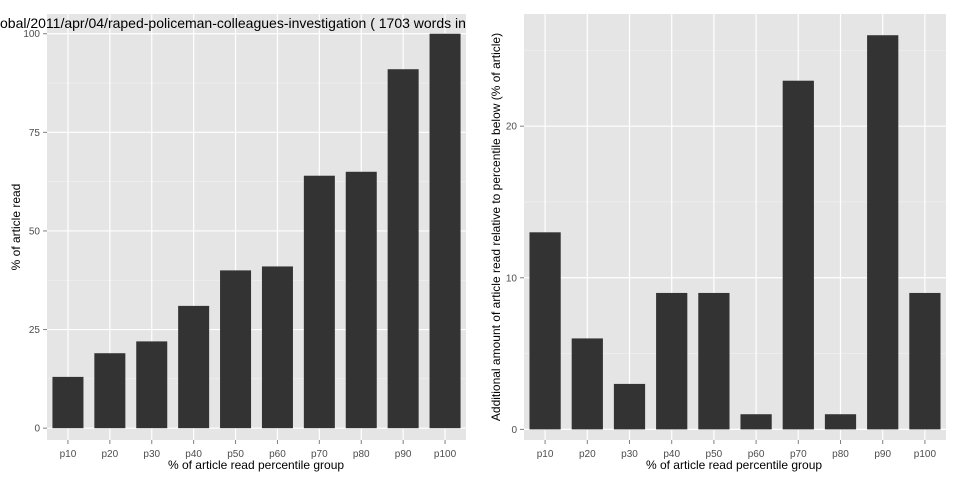 Image resolution: width=960 pixels, height=480 pixels. I want to click on right-bar-p40, so click(672, 361).